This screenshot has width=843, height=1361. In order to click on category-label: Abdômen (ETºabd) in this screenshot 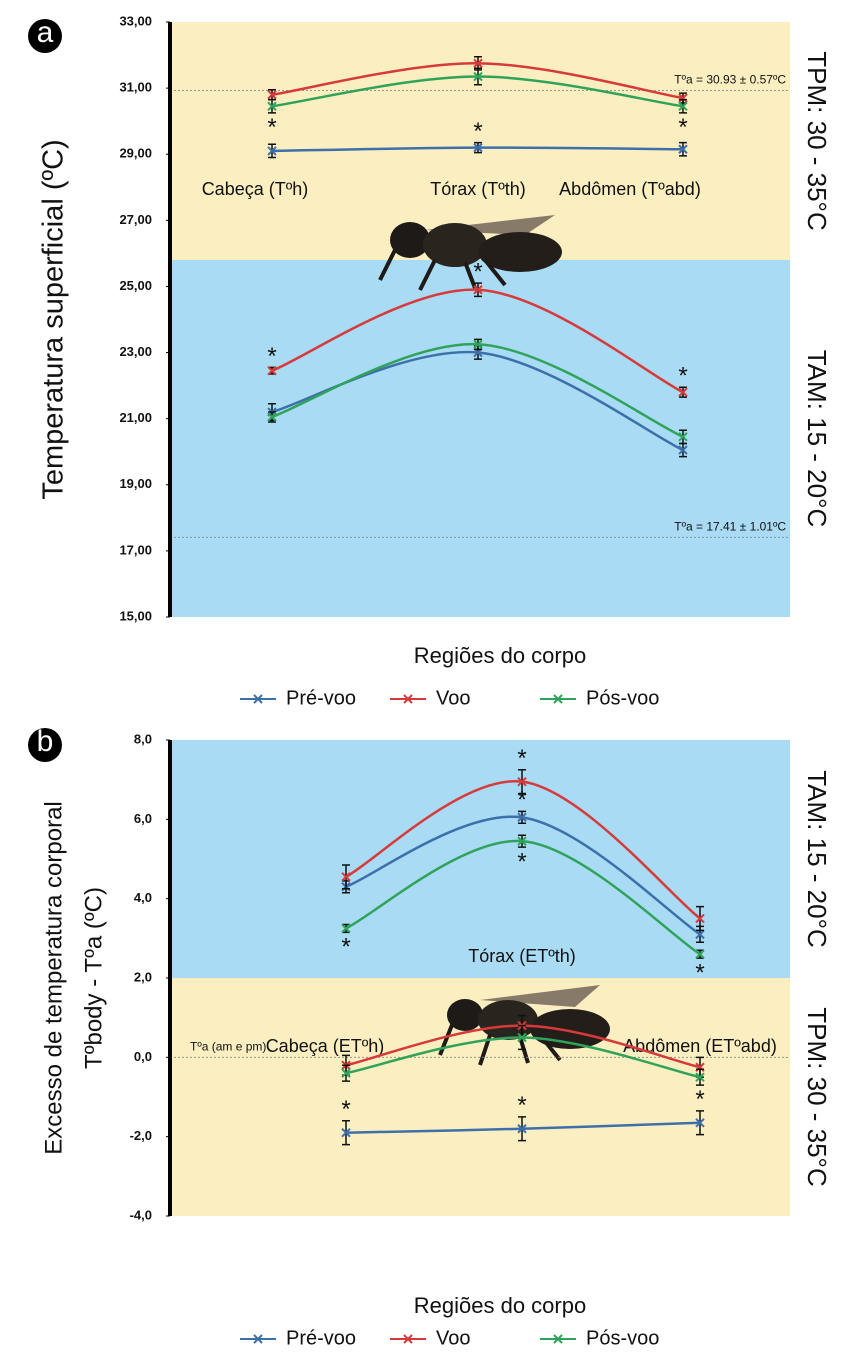, I will do `click(700, 1046)`.